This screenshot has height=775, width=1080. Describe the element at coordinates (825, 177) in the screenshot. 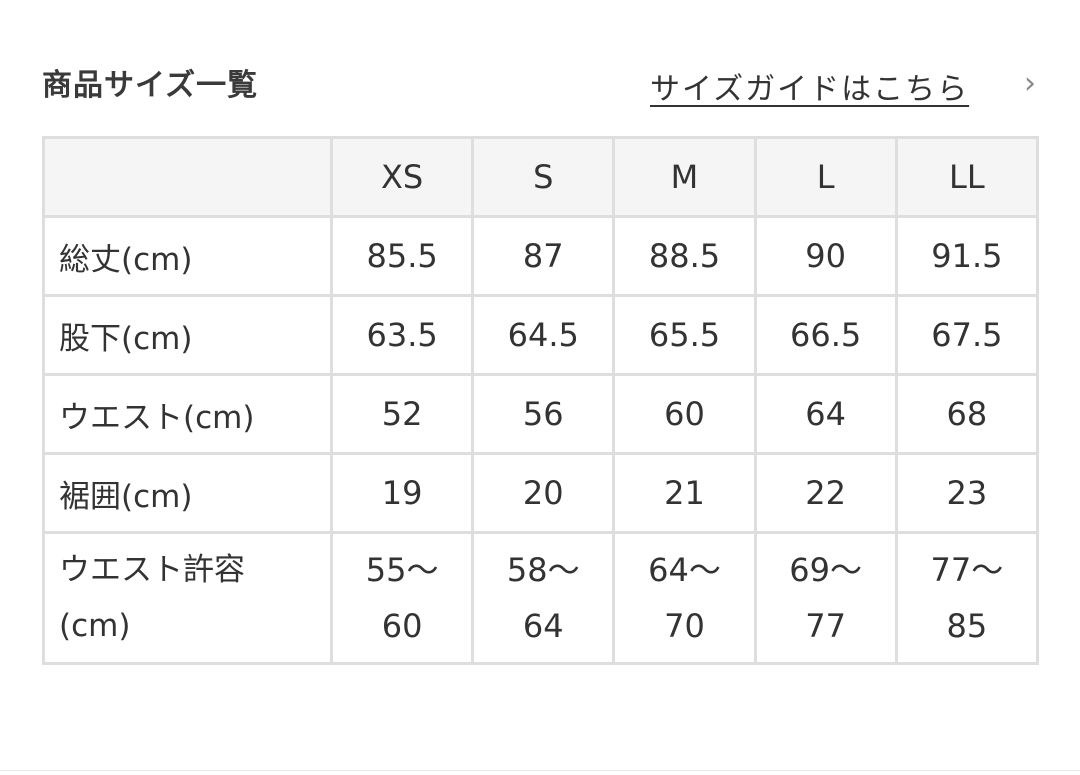

I see `header-cell-l: L` at that location.